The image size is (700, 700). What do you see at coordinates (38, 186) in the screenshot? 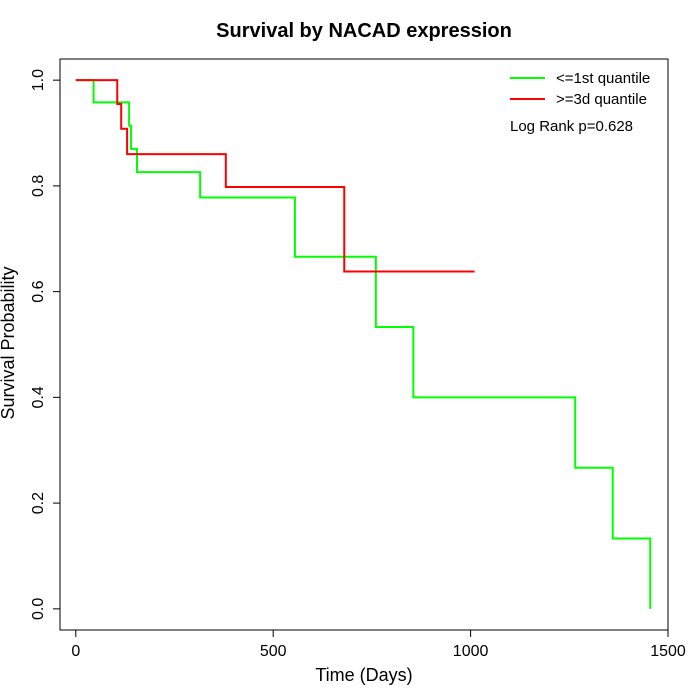
I see `y-tick-label: 0.8` at bounding box center [38, 186].